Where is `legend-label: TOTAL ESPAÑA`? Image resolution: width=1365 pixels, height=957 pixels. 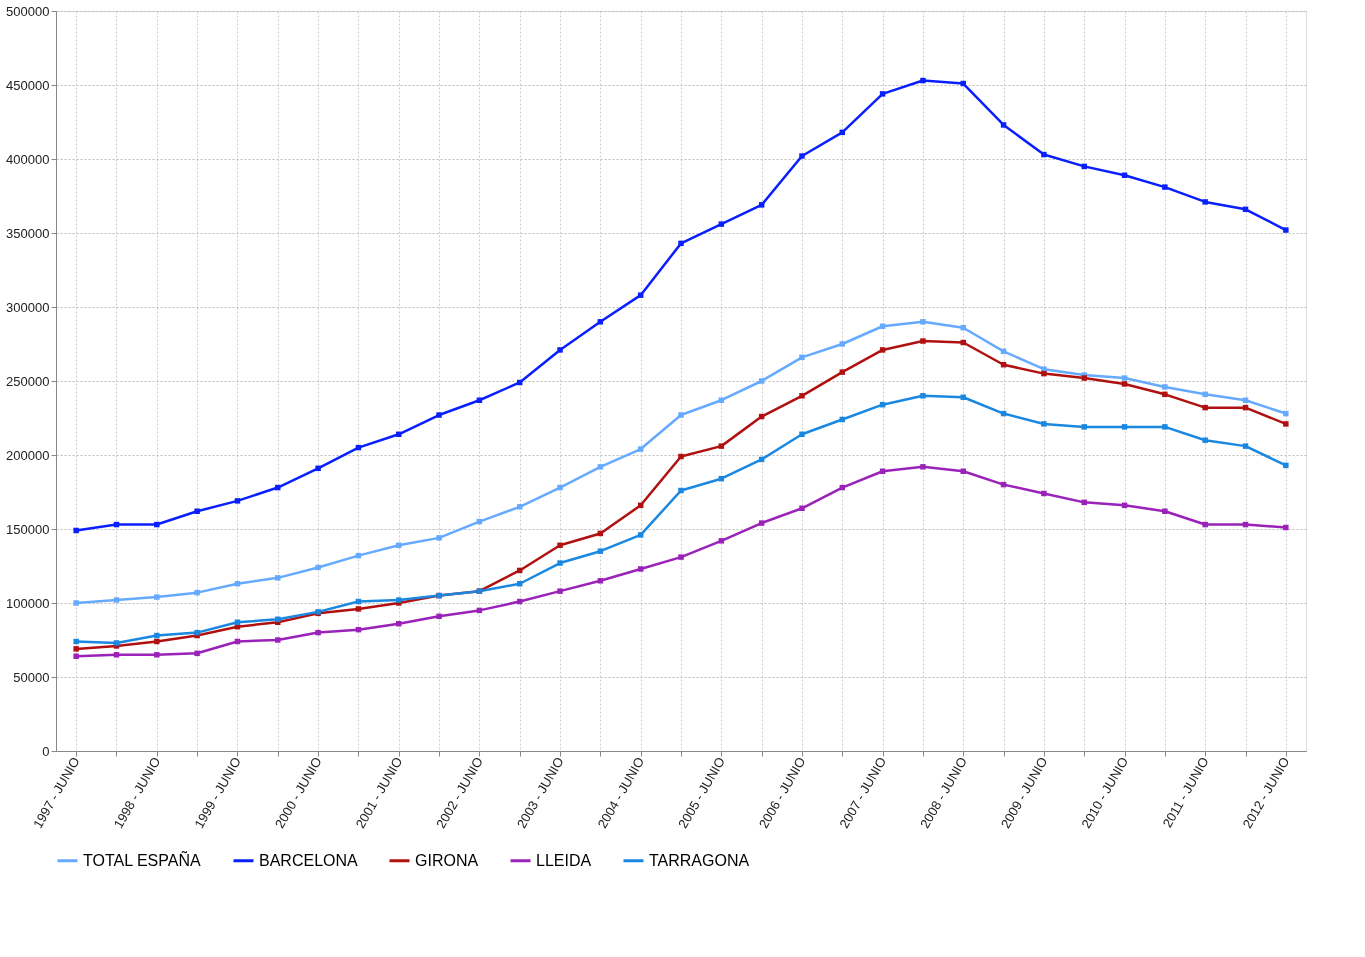 legend-label: TOTAL ESPAÑA is located at coordinates (142, 859).